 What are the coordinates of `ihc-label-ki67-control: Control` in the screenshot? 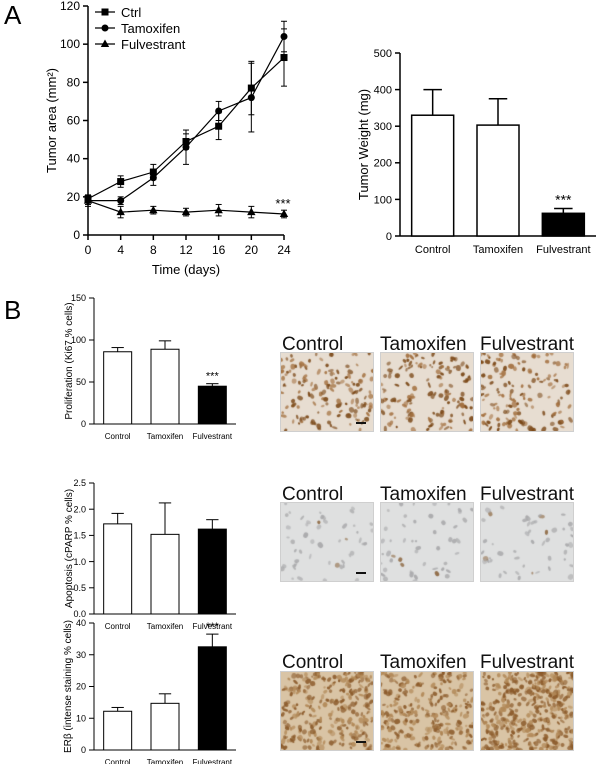 It's located at (313, 344).